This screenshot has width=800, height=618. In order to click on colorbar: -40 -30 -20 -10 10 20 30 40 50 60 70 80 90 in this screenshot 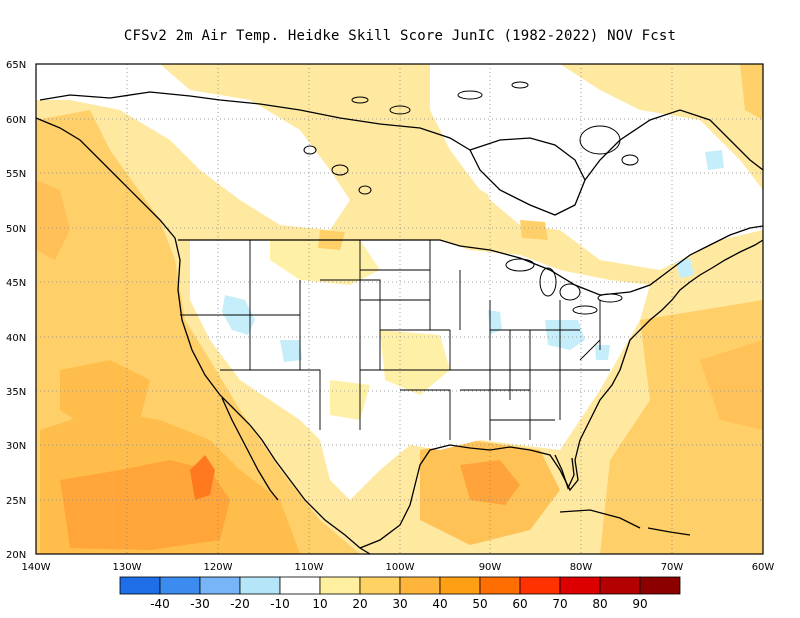, I will do `click(400, 593)`.